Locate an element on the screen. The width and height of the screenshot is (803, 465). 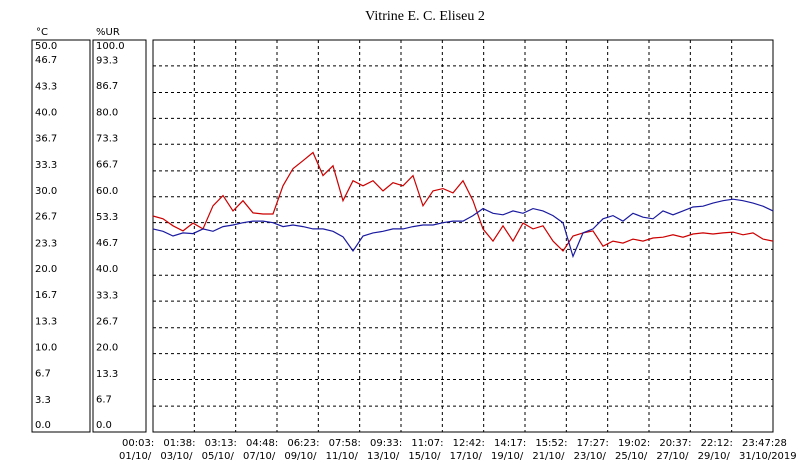
y-tick-label: 6.7 is located at coordinates (43, 373).